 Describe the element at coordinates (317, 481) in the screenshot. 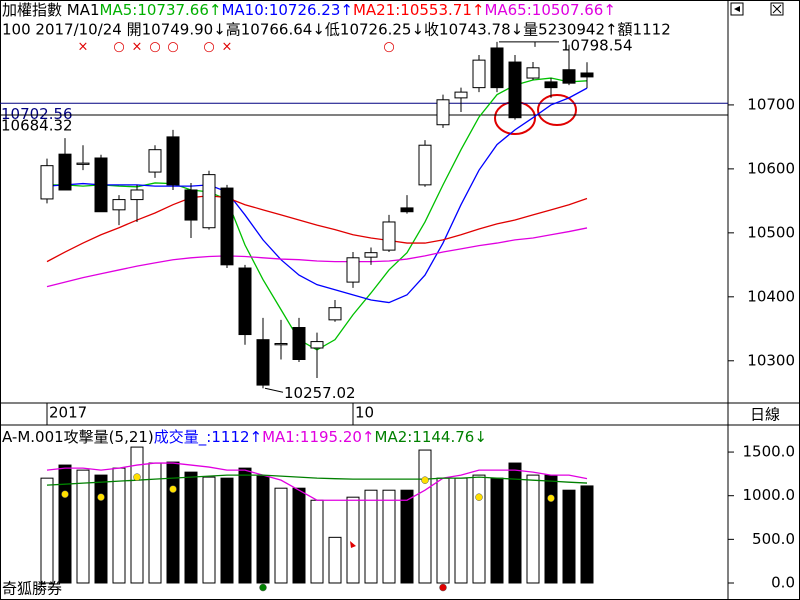

I see `volume-ma-line` at that location.